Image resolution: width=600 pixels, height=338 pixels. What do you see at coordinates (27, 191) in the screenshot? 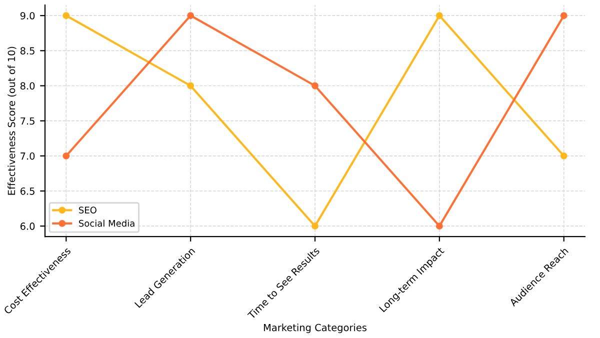
I see `y-tick-label: 6.5` at bounding box center [27, 191].